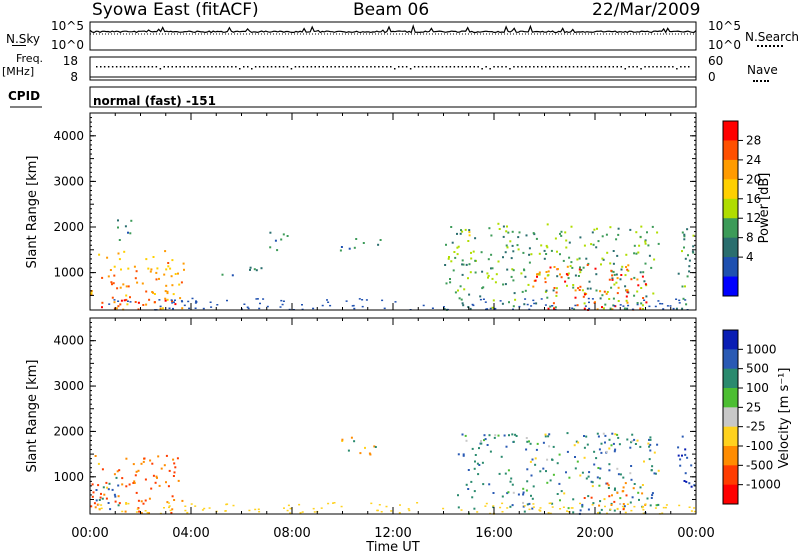 This screenshot has height=554, width=800. I want to click on time-axis-title: Time UT, so click(392, 547).